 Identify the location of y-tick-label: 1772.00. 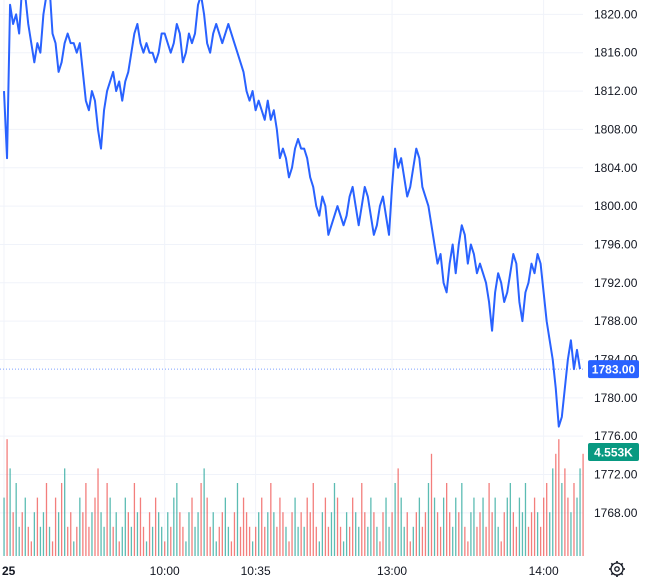
(616, 475).